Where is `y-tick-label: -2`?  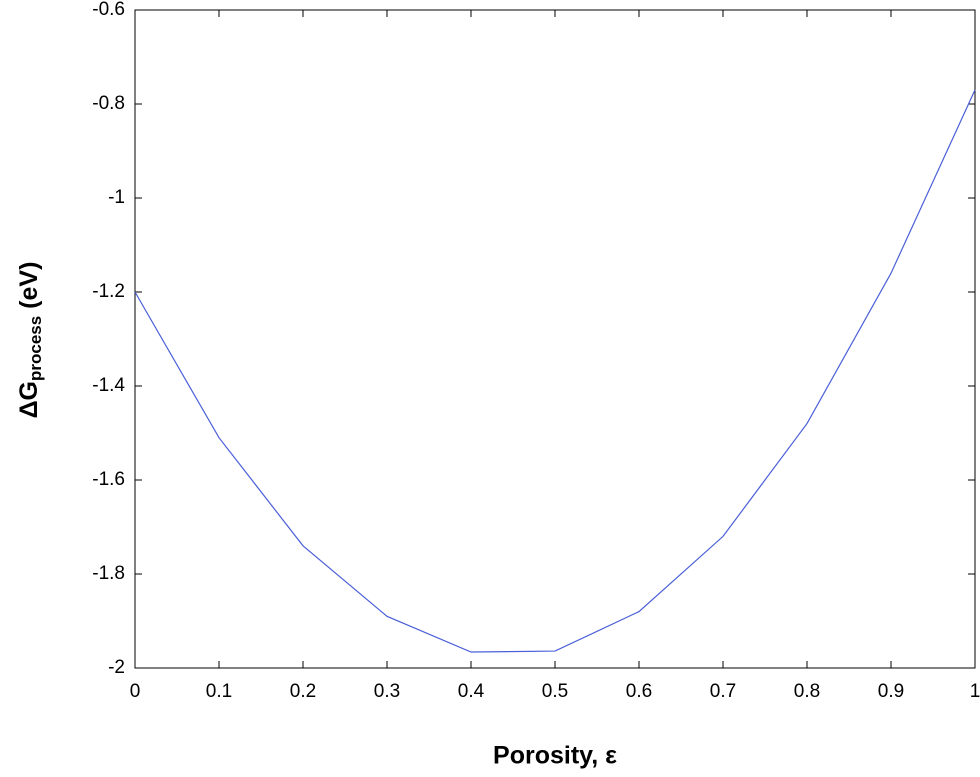 y-tick-label: -2 is located at coordinates (116, 667).